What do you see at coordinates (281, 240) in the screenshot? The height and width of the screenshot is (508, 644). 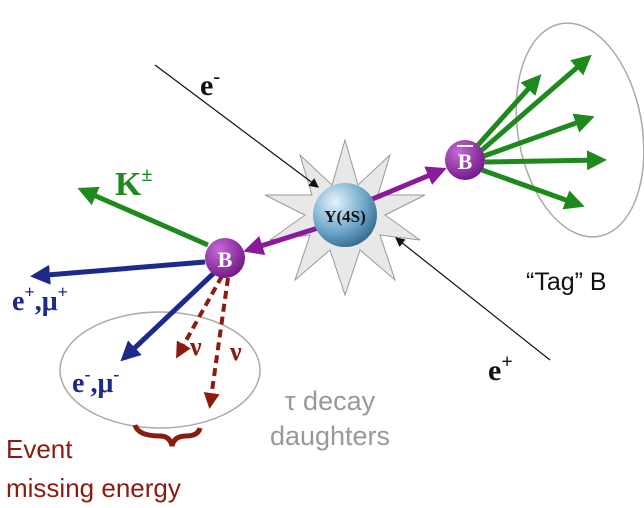 I see `b-arrow` at bounding box center [281, 240].